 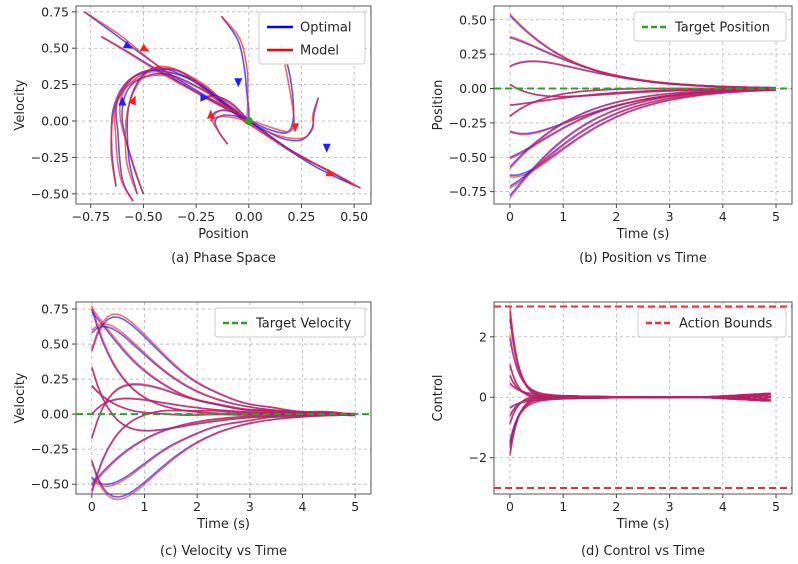 What do you see at coordinates (223, 551) in the screenshot?
I see `panel-title: (c) Velocity vs Time` at bounding box center [223, 551].